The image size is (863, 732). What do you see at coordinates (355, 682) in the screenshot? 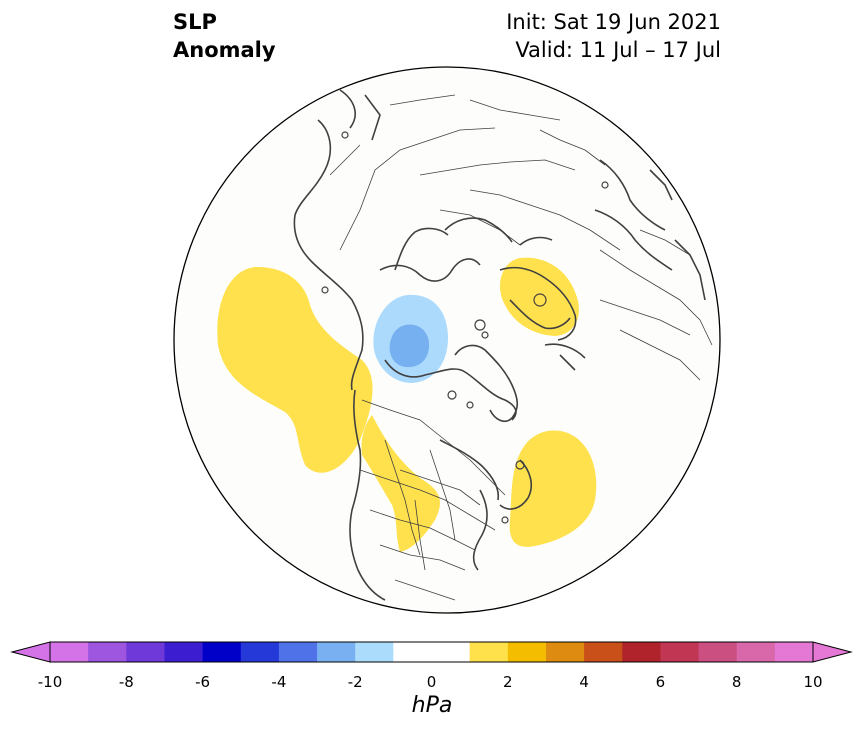
I see `colorbar-tick-label: -2` at bounding box center [355, 682].